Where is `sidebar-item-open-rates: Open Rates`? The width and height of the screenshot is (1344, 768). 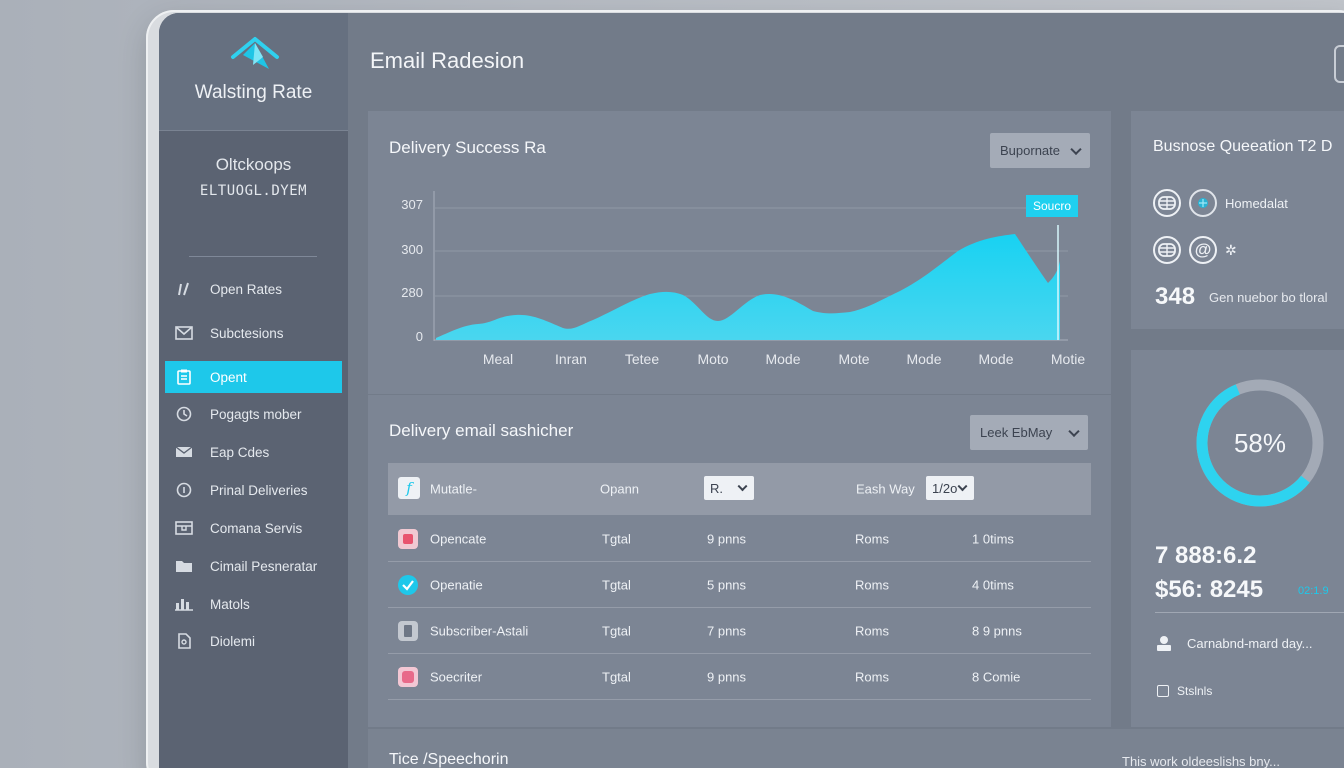 sidebar-item-open-rates: Open Rates is located at coordinates (253, 289).